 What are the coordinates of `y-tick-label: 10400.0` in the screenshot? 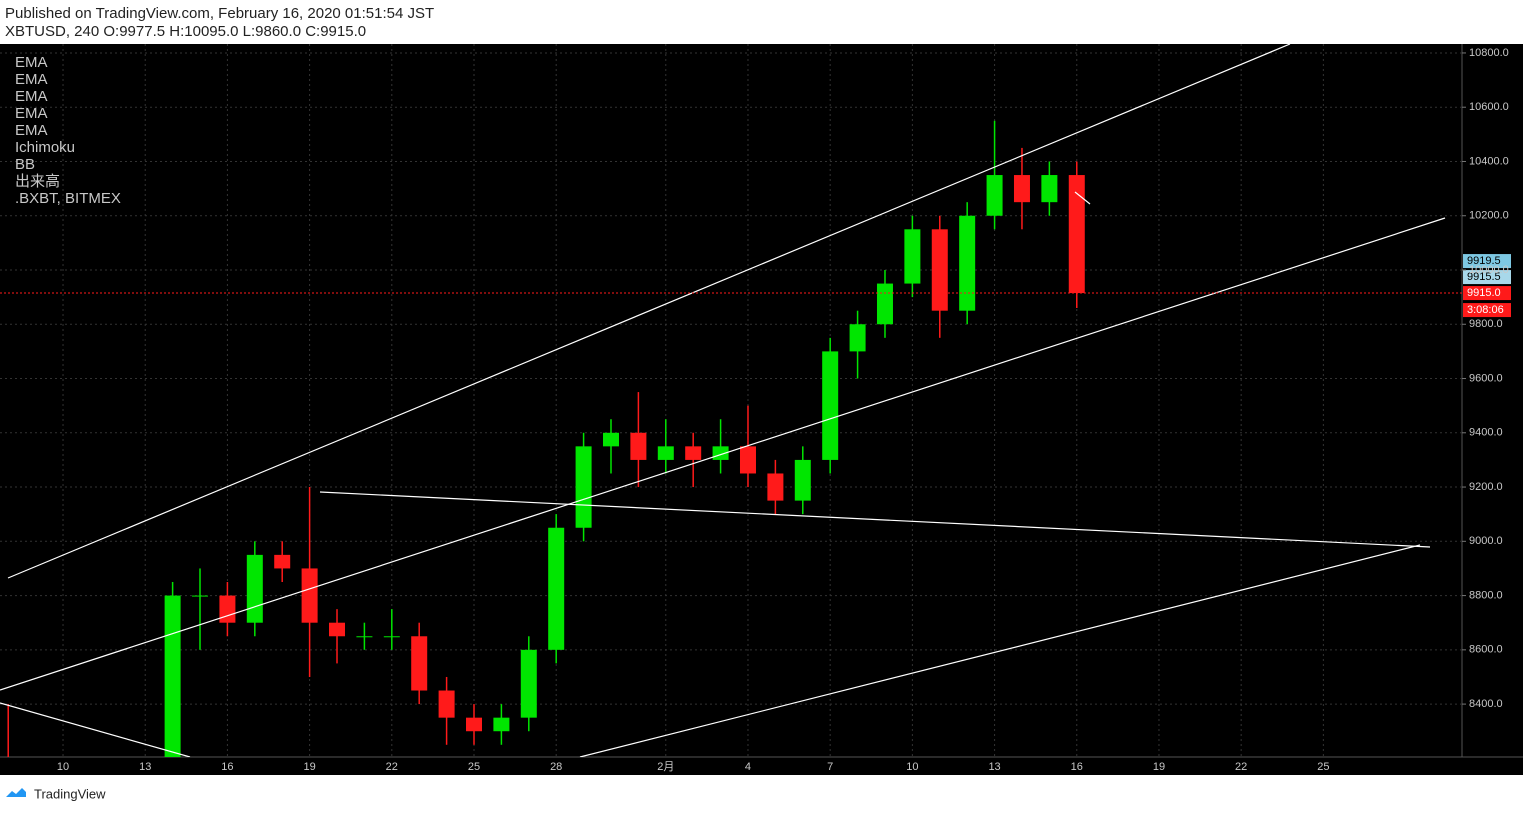 It's located at (1489, 161).